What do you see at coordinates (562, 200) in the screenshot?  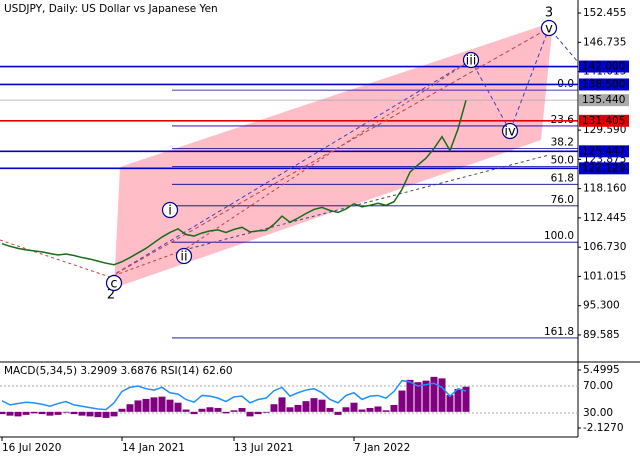 I see `fib-label: 76.0` at bounding box center [562, 200].